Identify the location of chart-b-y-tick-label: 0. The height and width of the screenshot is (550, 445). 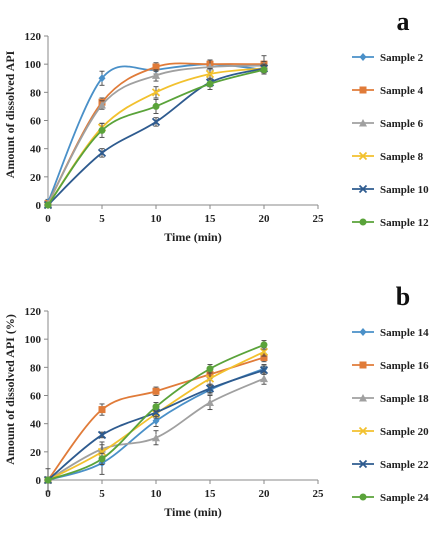
(39, 481).